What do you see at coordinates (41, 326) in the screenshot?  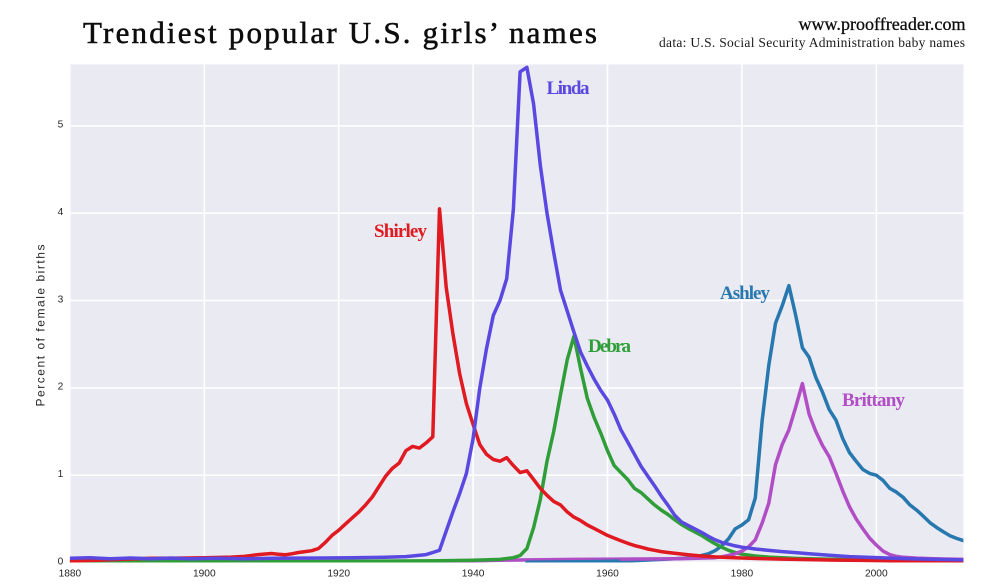 I see `svg-text: Percent of female births` at bounding box center [41, 326].